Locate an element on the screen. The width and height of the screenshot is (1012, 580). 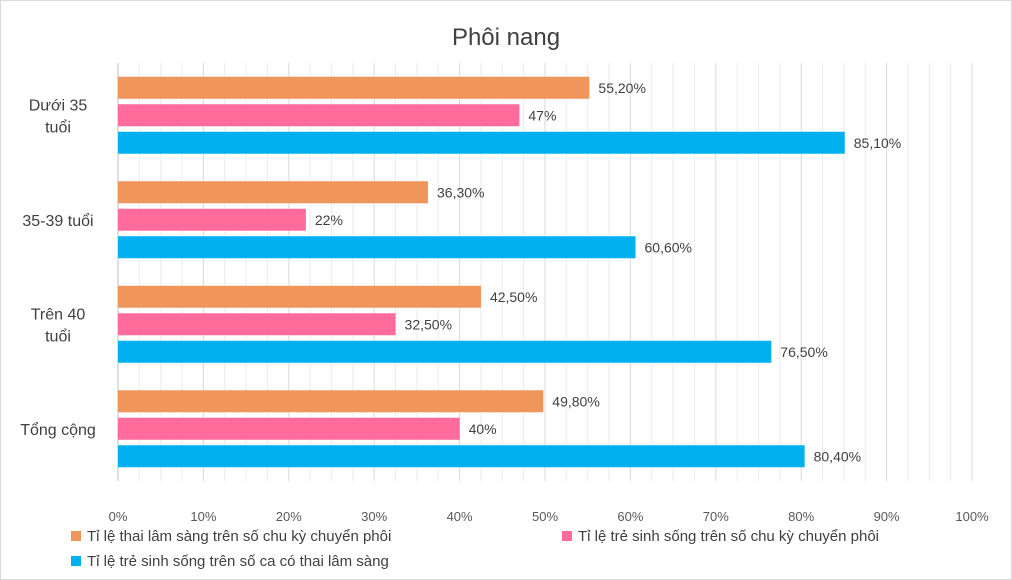
data-label: 32,50% is located at coordinates (428, 324).